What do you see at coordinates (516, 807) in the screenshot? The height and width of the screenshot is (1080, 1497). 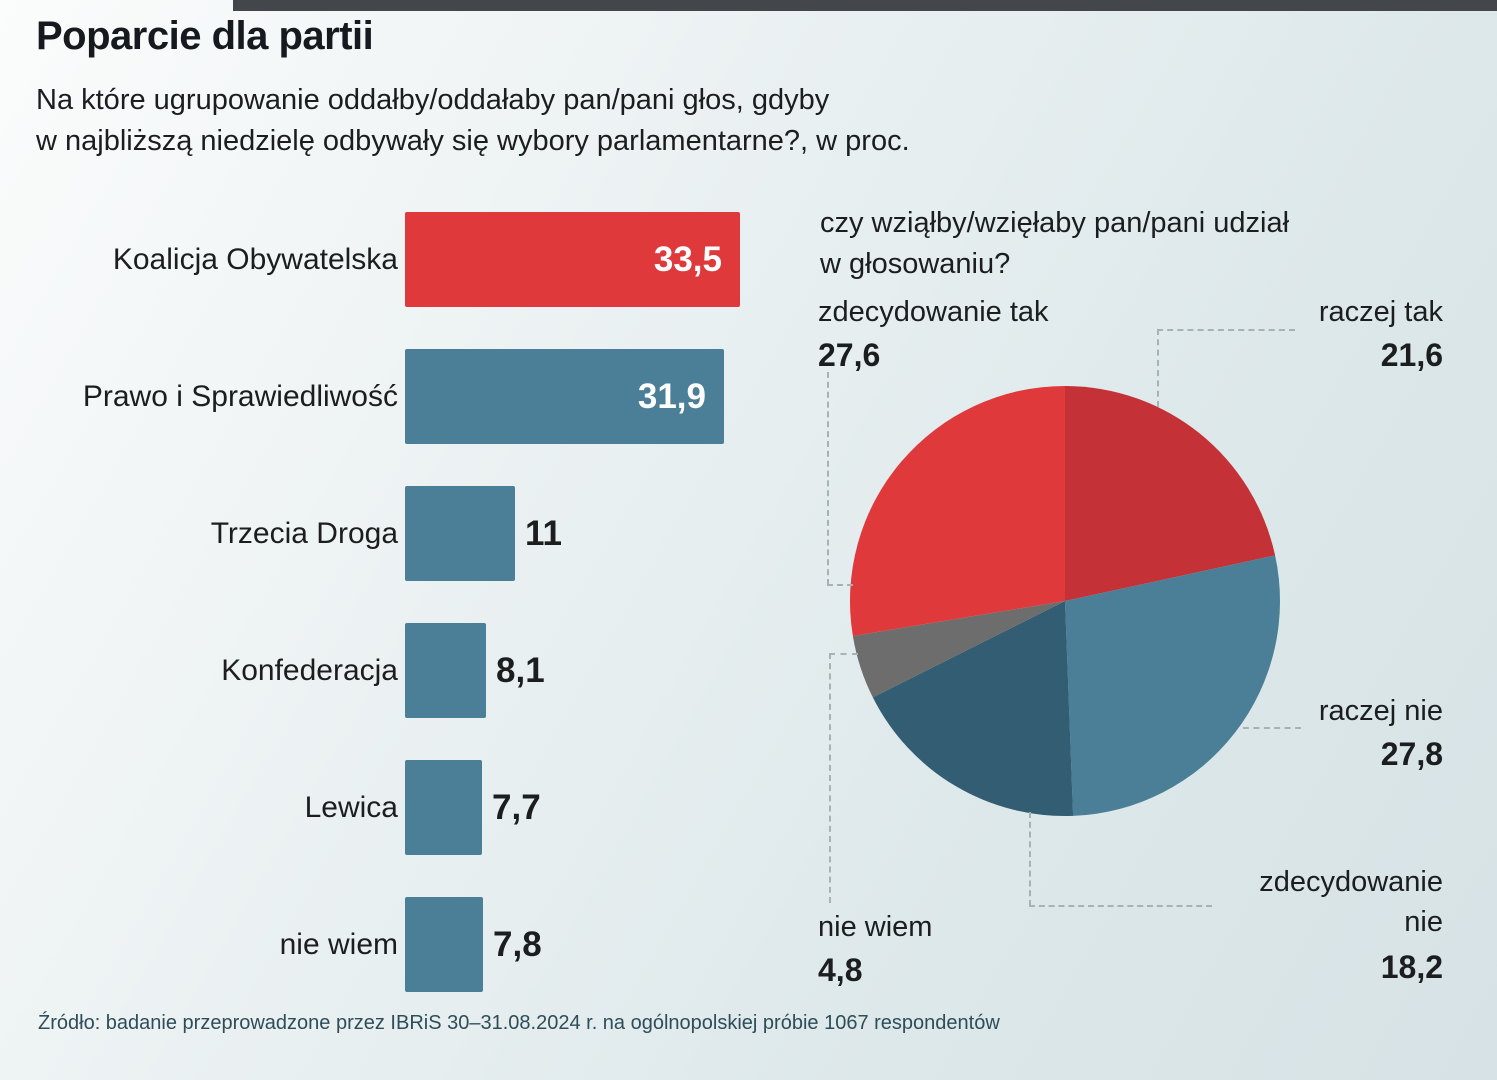 I see `bar-value-label: 7,7` at bounding box center [516, 807].